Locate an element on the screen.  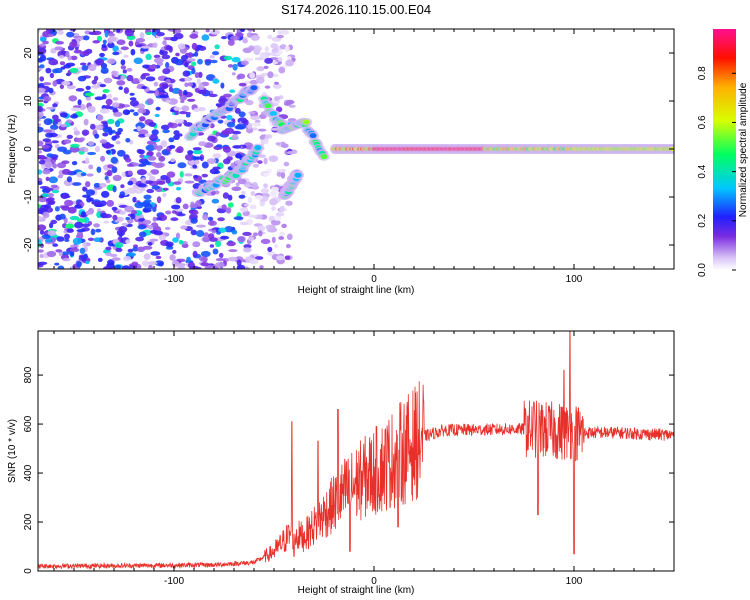
y-tick-label: 200 is located at coordinates (28, 521).